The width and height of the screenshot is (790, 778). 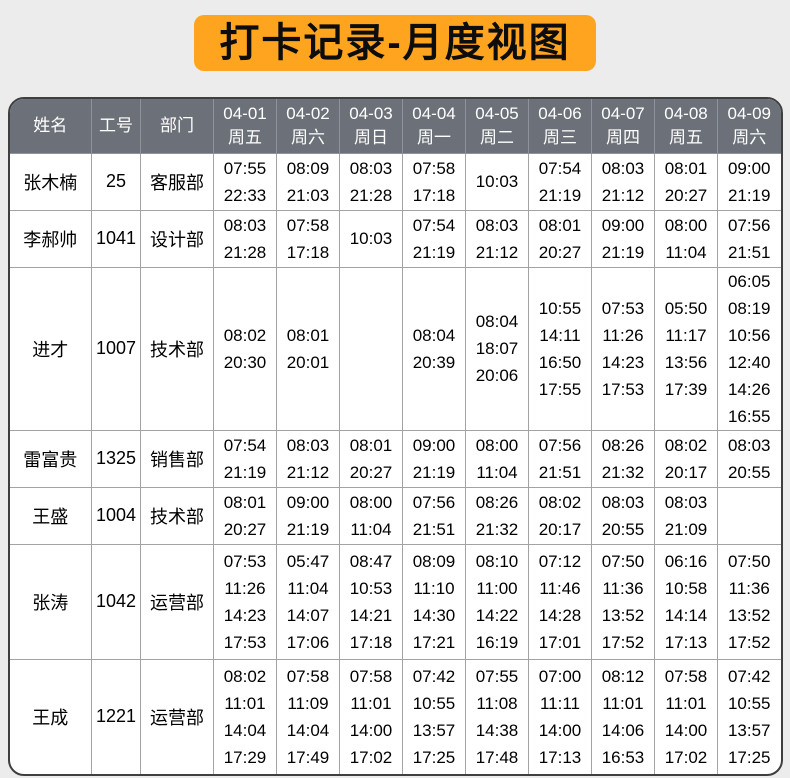 What do you see at coordinates (50, 126) in the screenshot?
I see `column-header: 姓名` at bounding box center [50, 126].